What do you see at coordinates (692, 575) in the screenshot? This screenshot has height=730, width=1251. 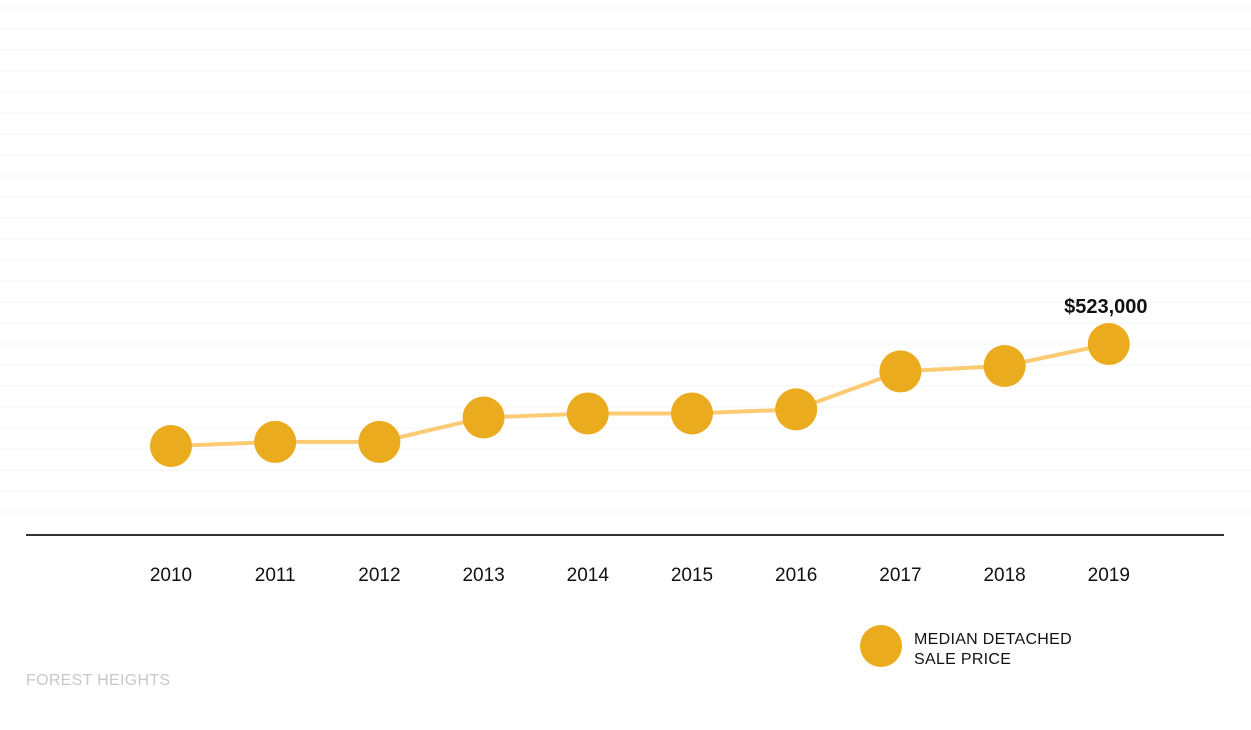 I see `x-tick-label-2015: 2015` at bounding box center [692, 575].